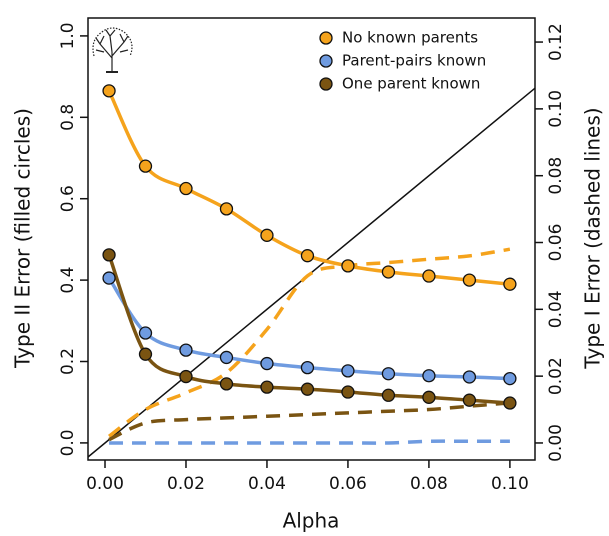 The height and width of the screenshot is (536, 609). Describe the element at coordinates (105, 484) in the screenshot. I see `x-tick-label: 0.00` at that location.